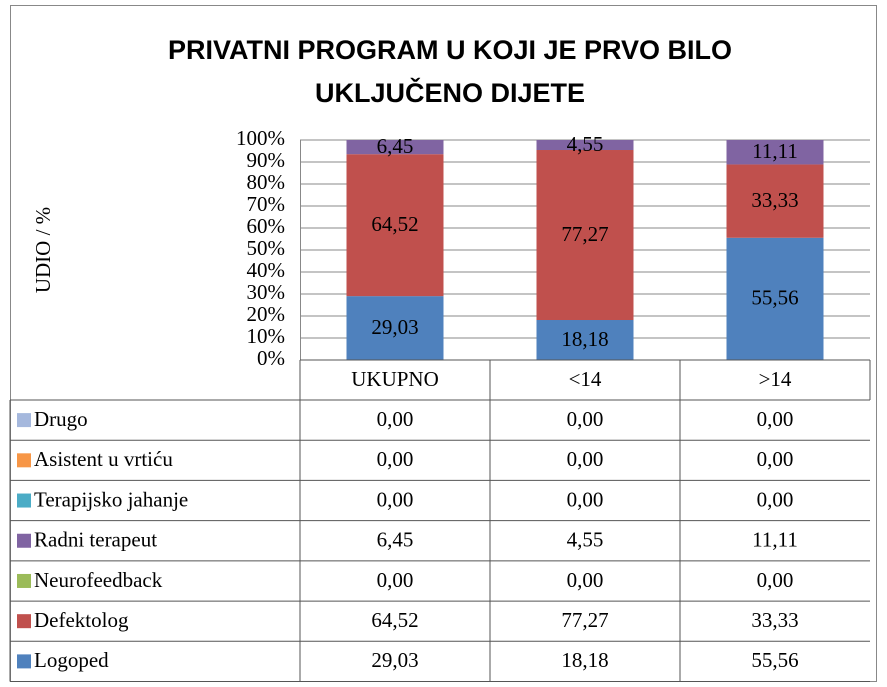  What do you see at coordinates (775, 379) in the screenshot?
I see `x-tick-label: >14` at bounding box center [775, 379].